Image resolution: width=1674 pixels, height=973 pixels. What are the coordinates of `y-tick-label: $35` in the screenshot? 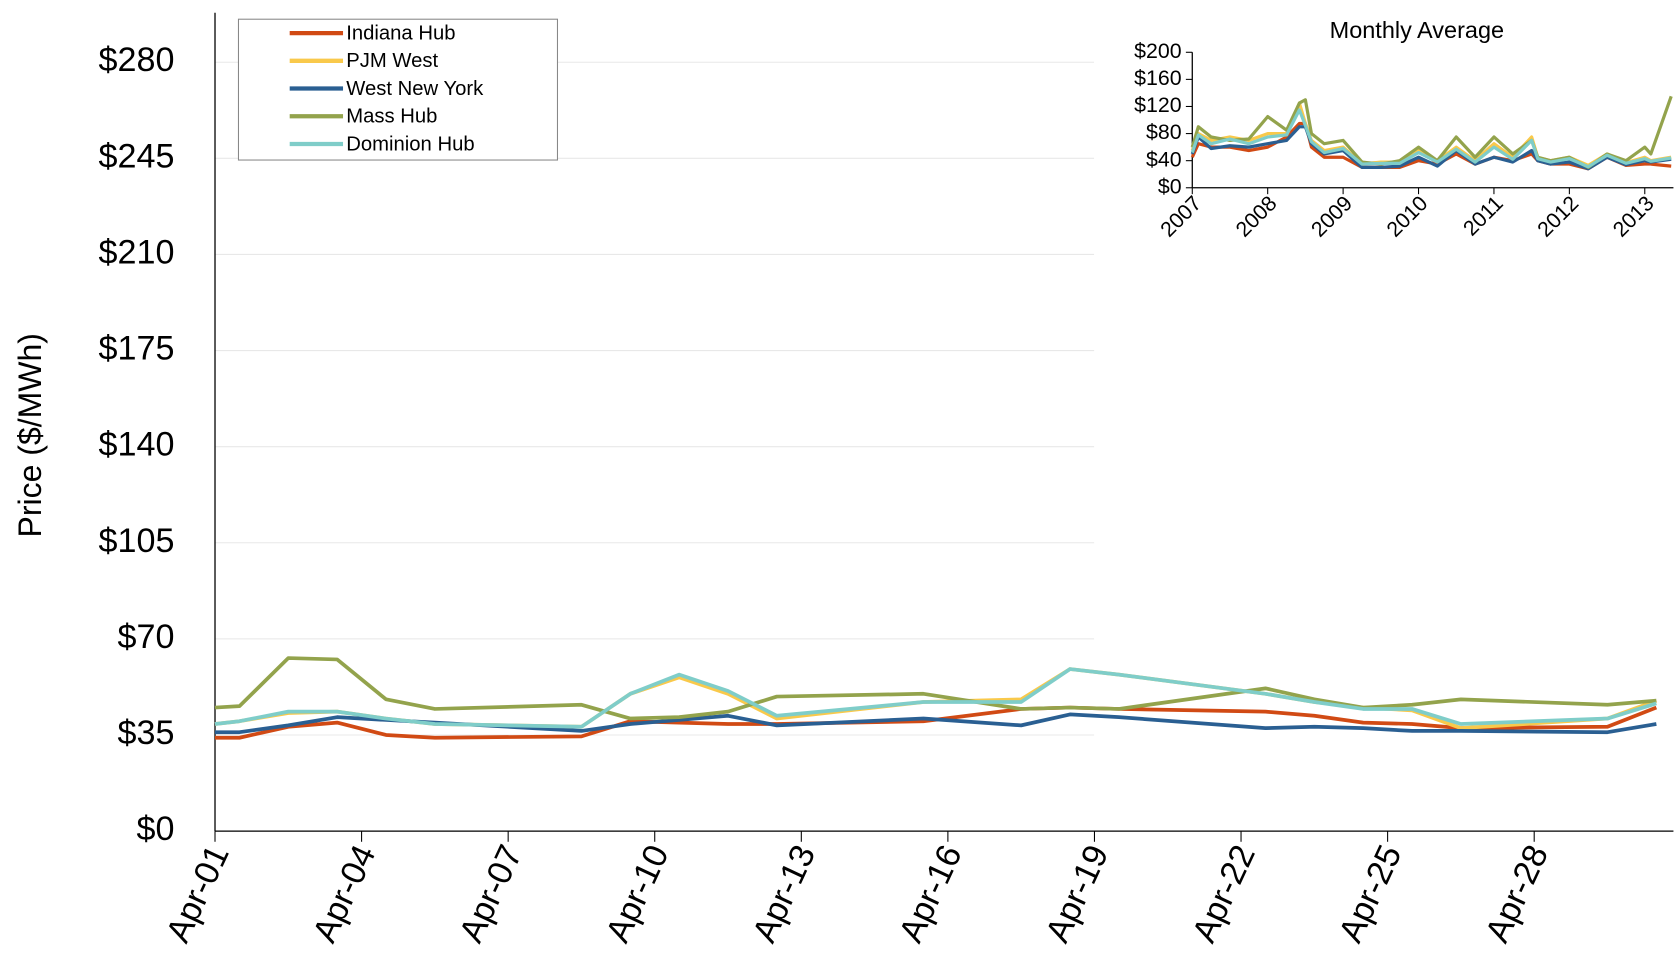 It's located at (146, 733).